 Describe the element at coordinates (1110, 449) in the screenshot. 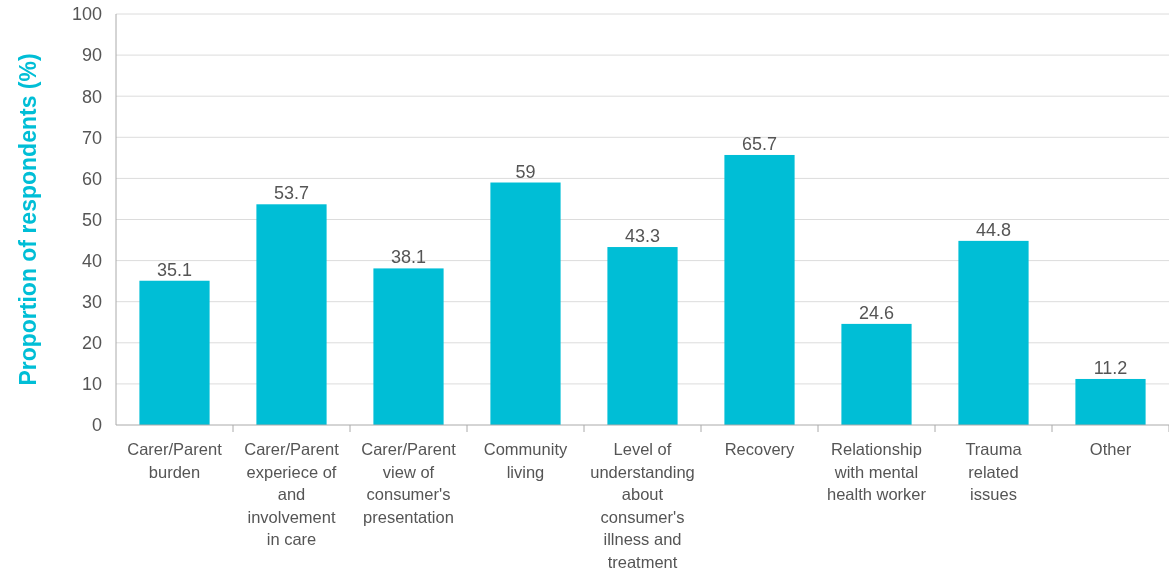

I see `x-tick-label: Other` at that location.